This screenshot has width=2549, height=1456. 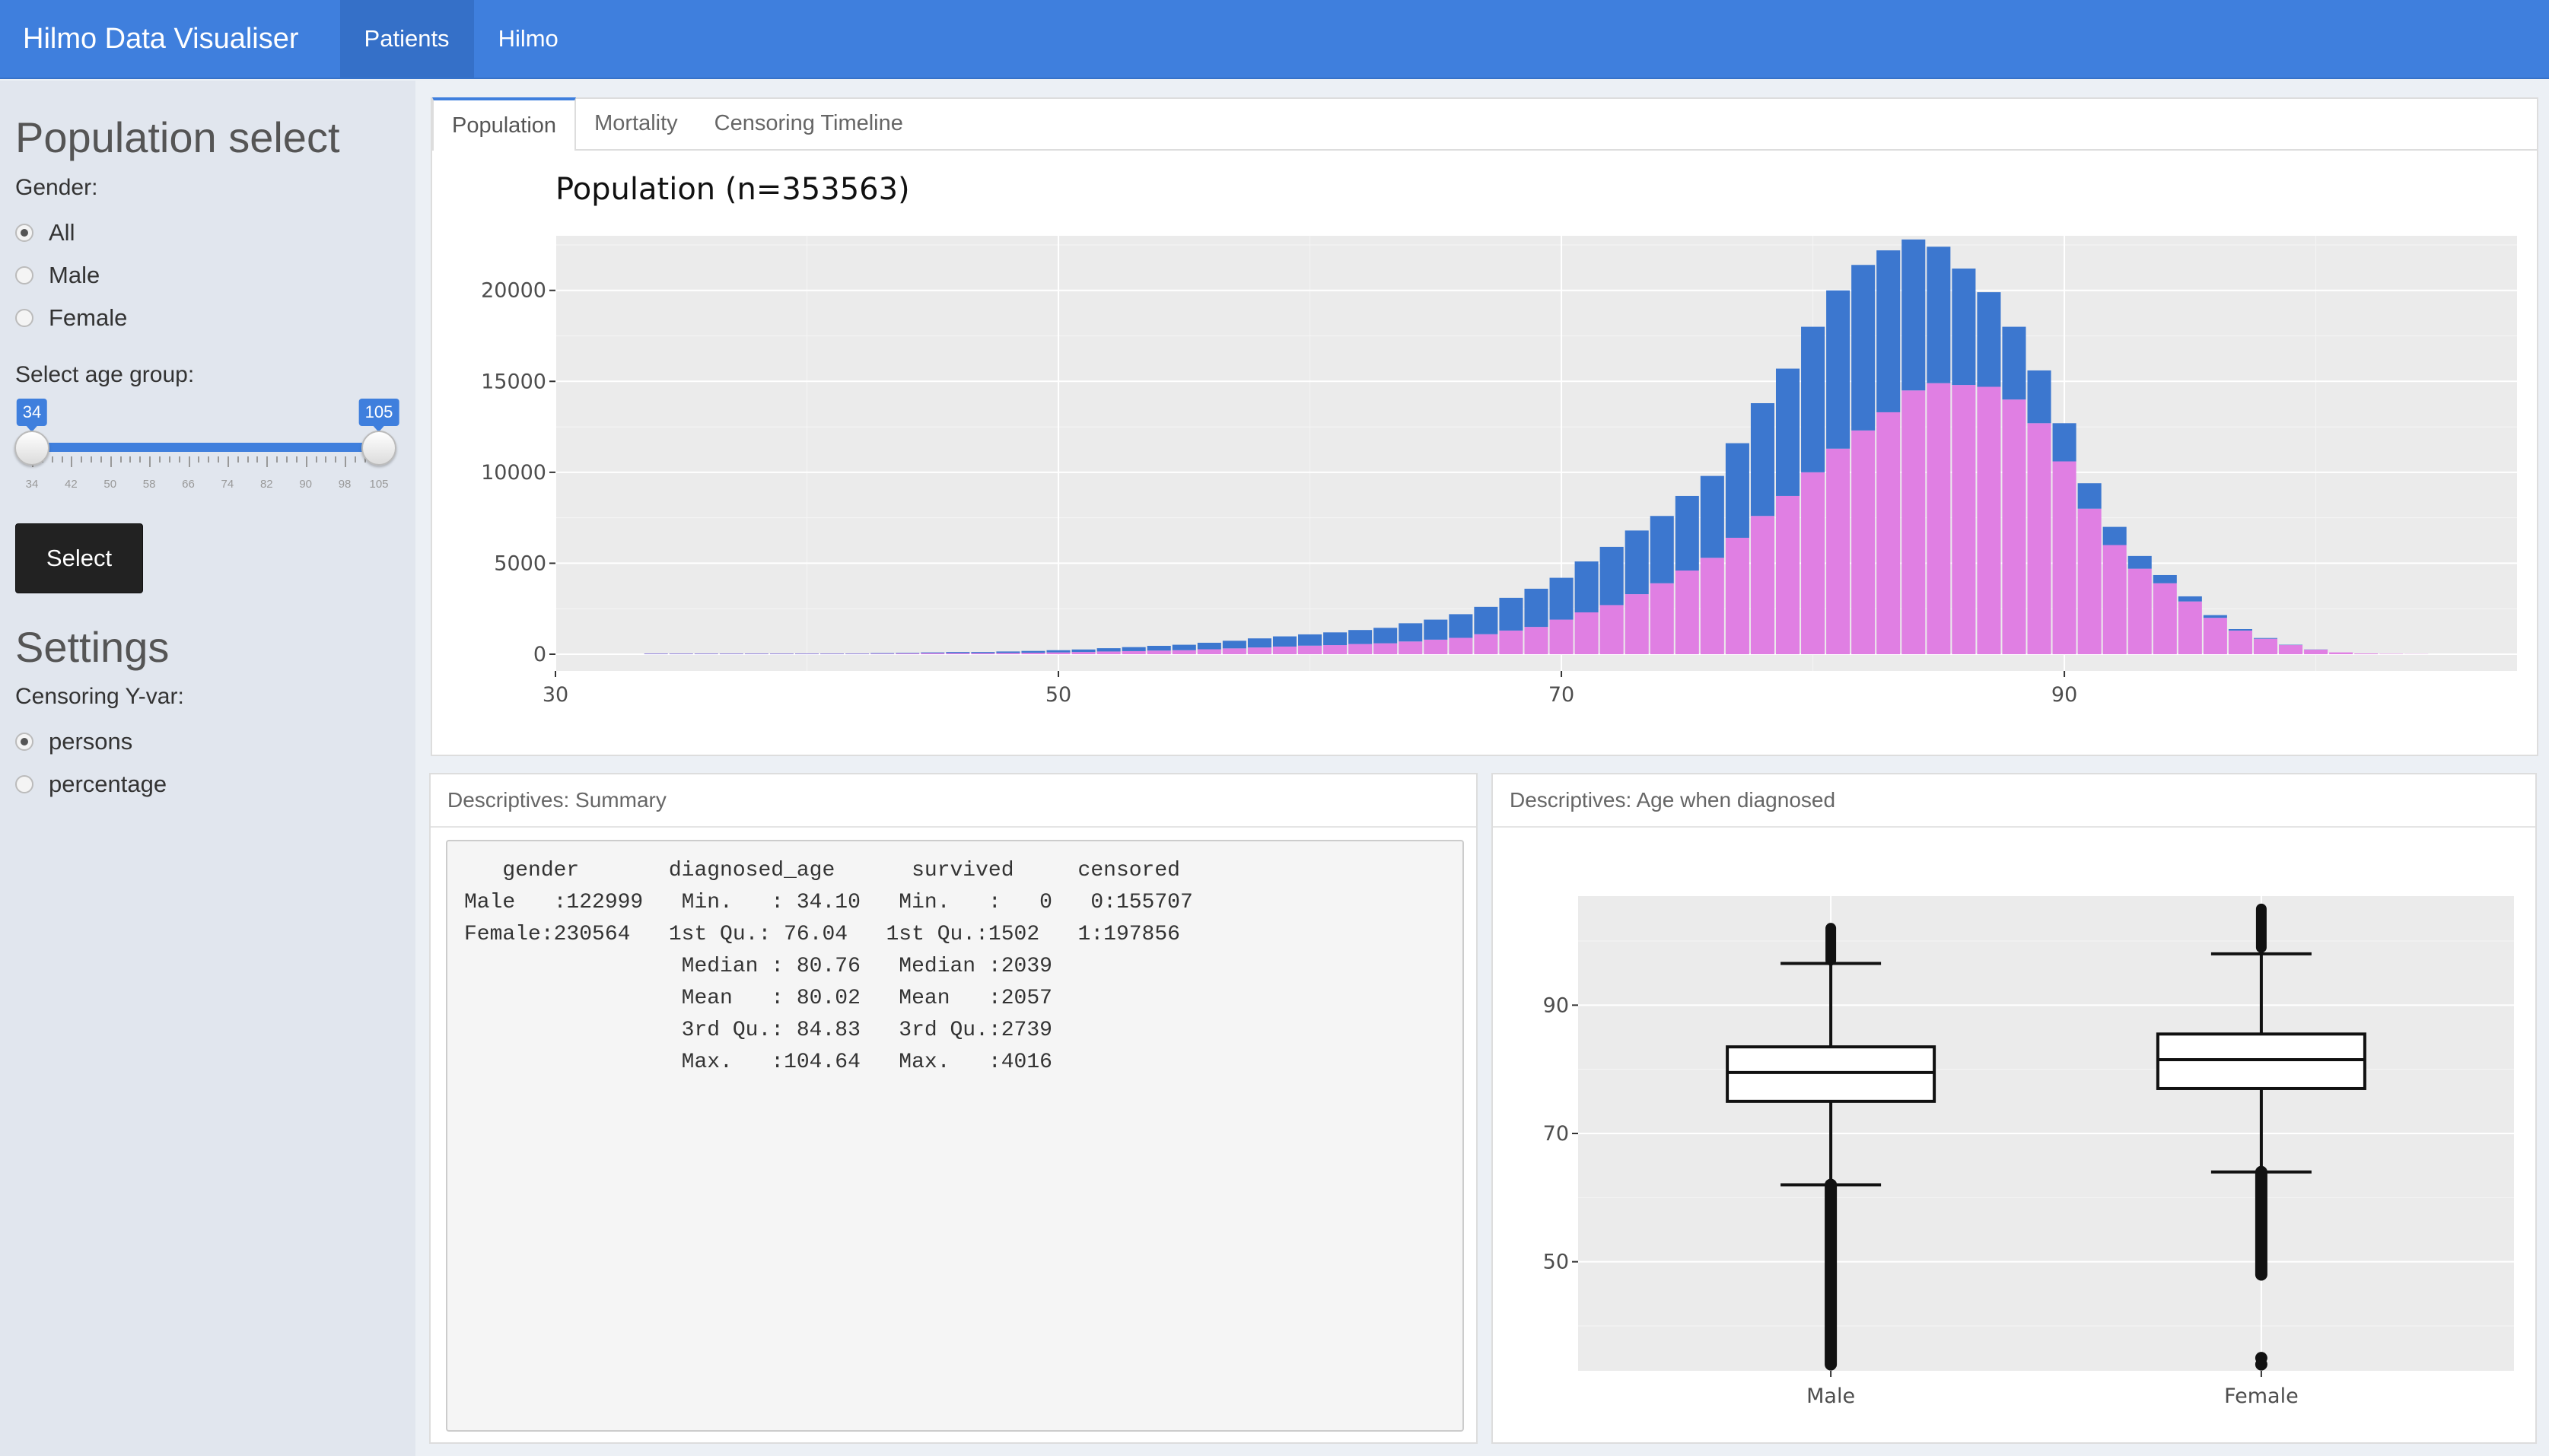 What do you see at coordinates (62, 232) in the screenshot?
I see `gender-option-label: All` at bounding box center [62, 232].